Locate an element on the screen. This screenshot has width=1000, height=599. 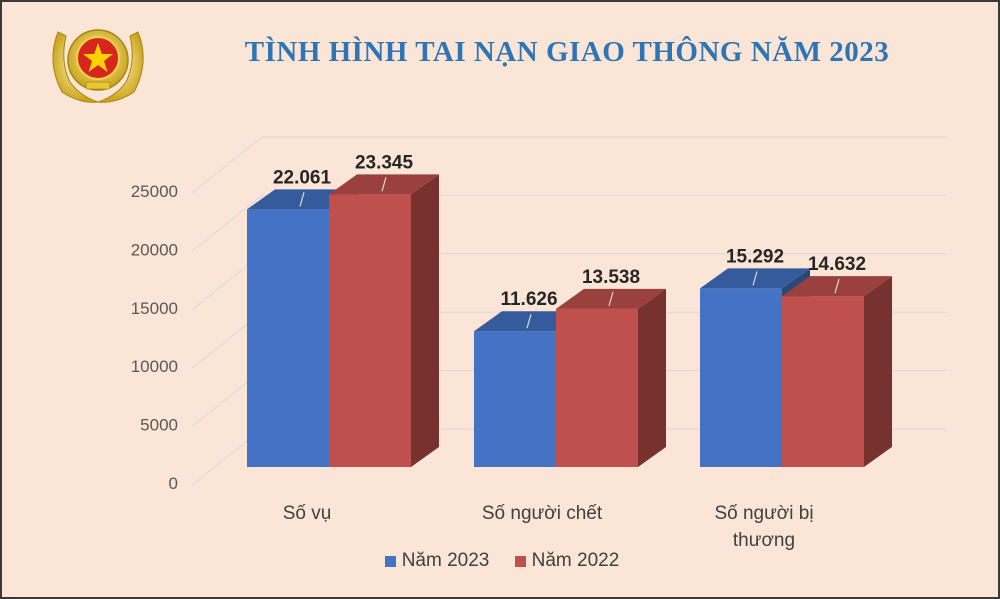
legend-swatch-2023 is located at coordinates (390, 561).